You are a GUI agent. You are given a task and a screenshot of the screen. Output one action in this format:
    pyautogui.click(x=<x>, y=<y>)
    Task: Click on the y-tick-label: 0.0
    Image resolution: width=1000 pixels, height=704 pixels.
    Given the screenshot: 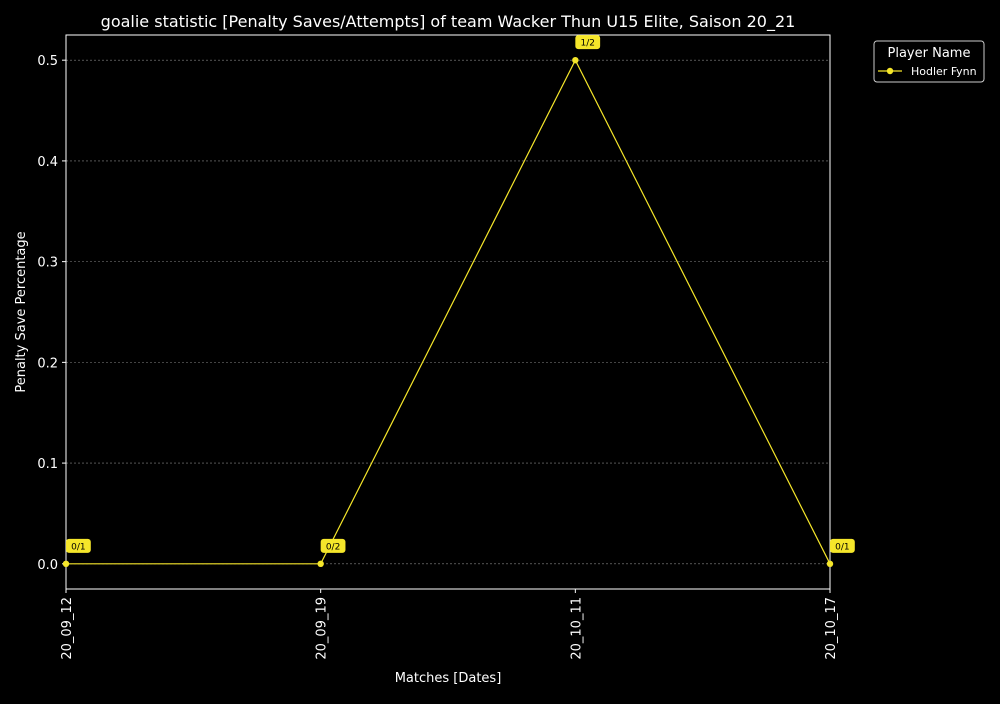 What is the action you would take?
    pyautogui.click(x=47, y=565)
    